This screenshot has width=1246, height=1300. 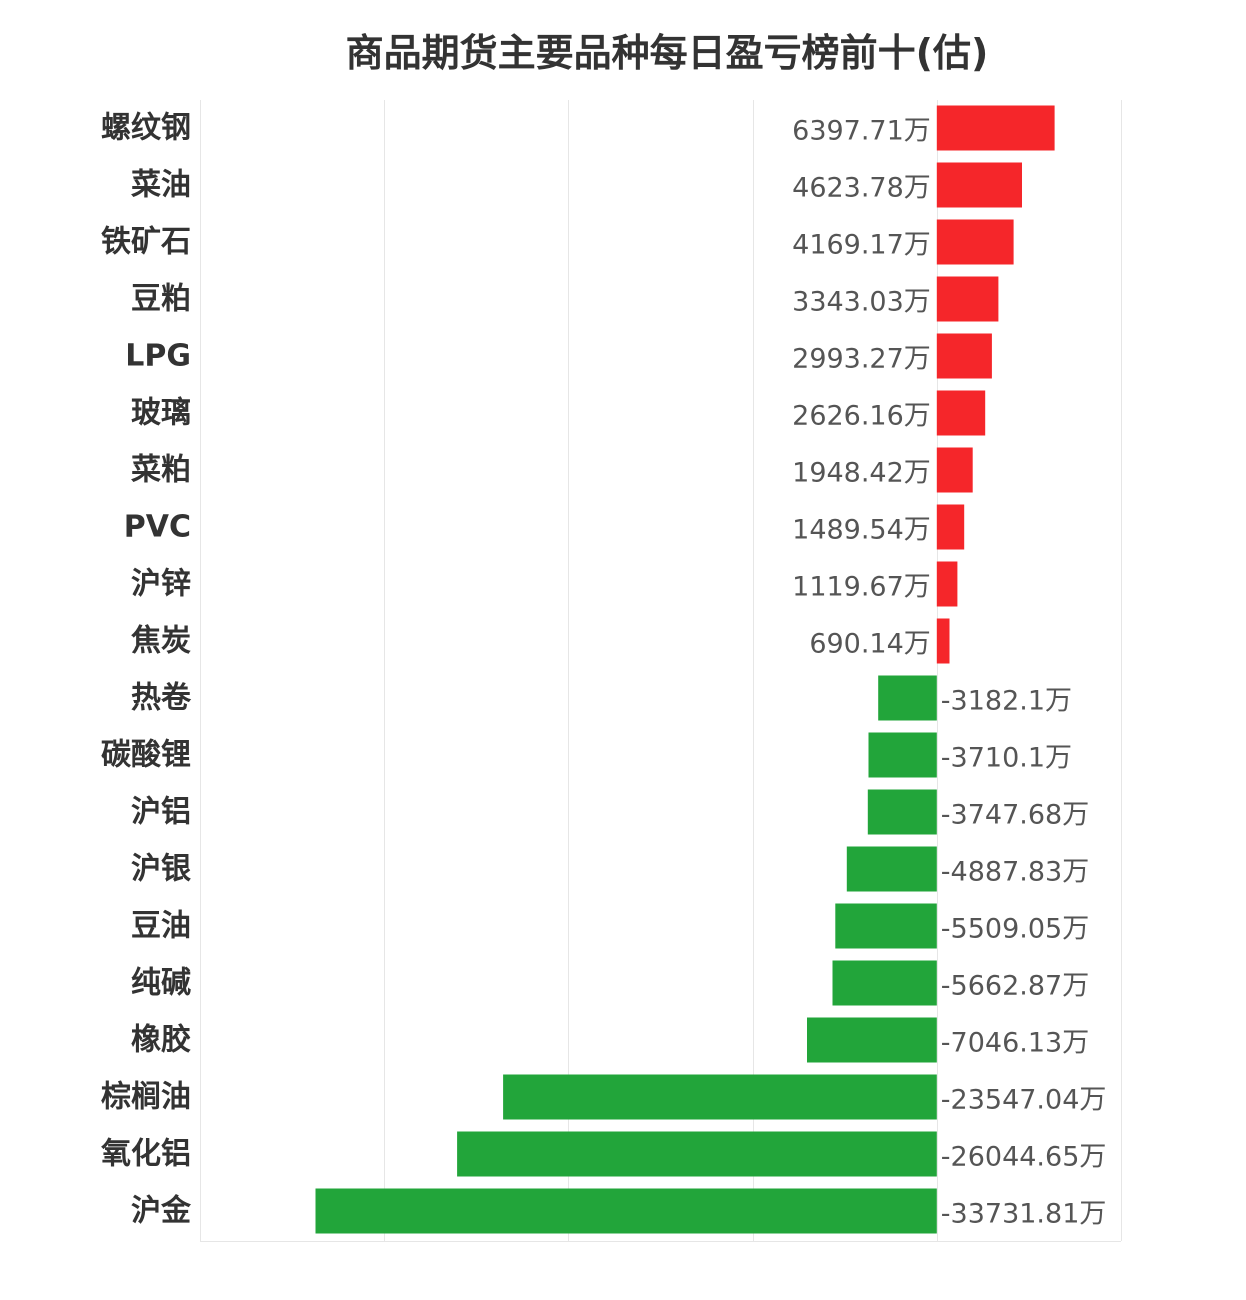 What do you see at coordinates (161, 641) in the screenshot?
I see `category-label: 焦炭` at bounding box center [161, 641].